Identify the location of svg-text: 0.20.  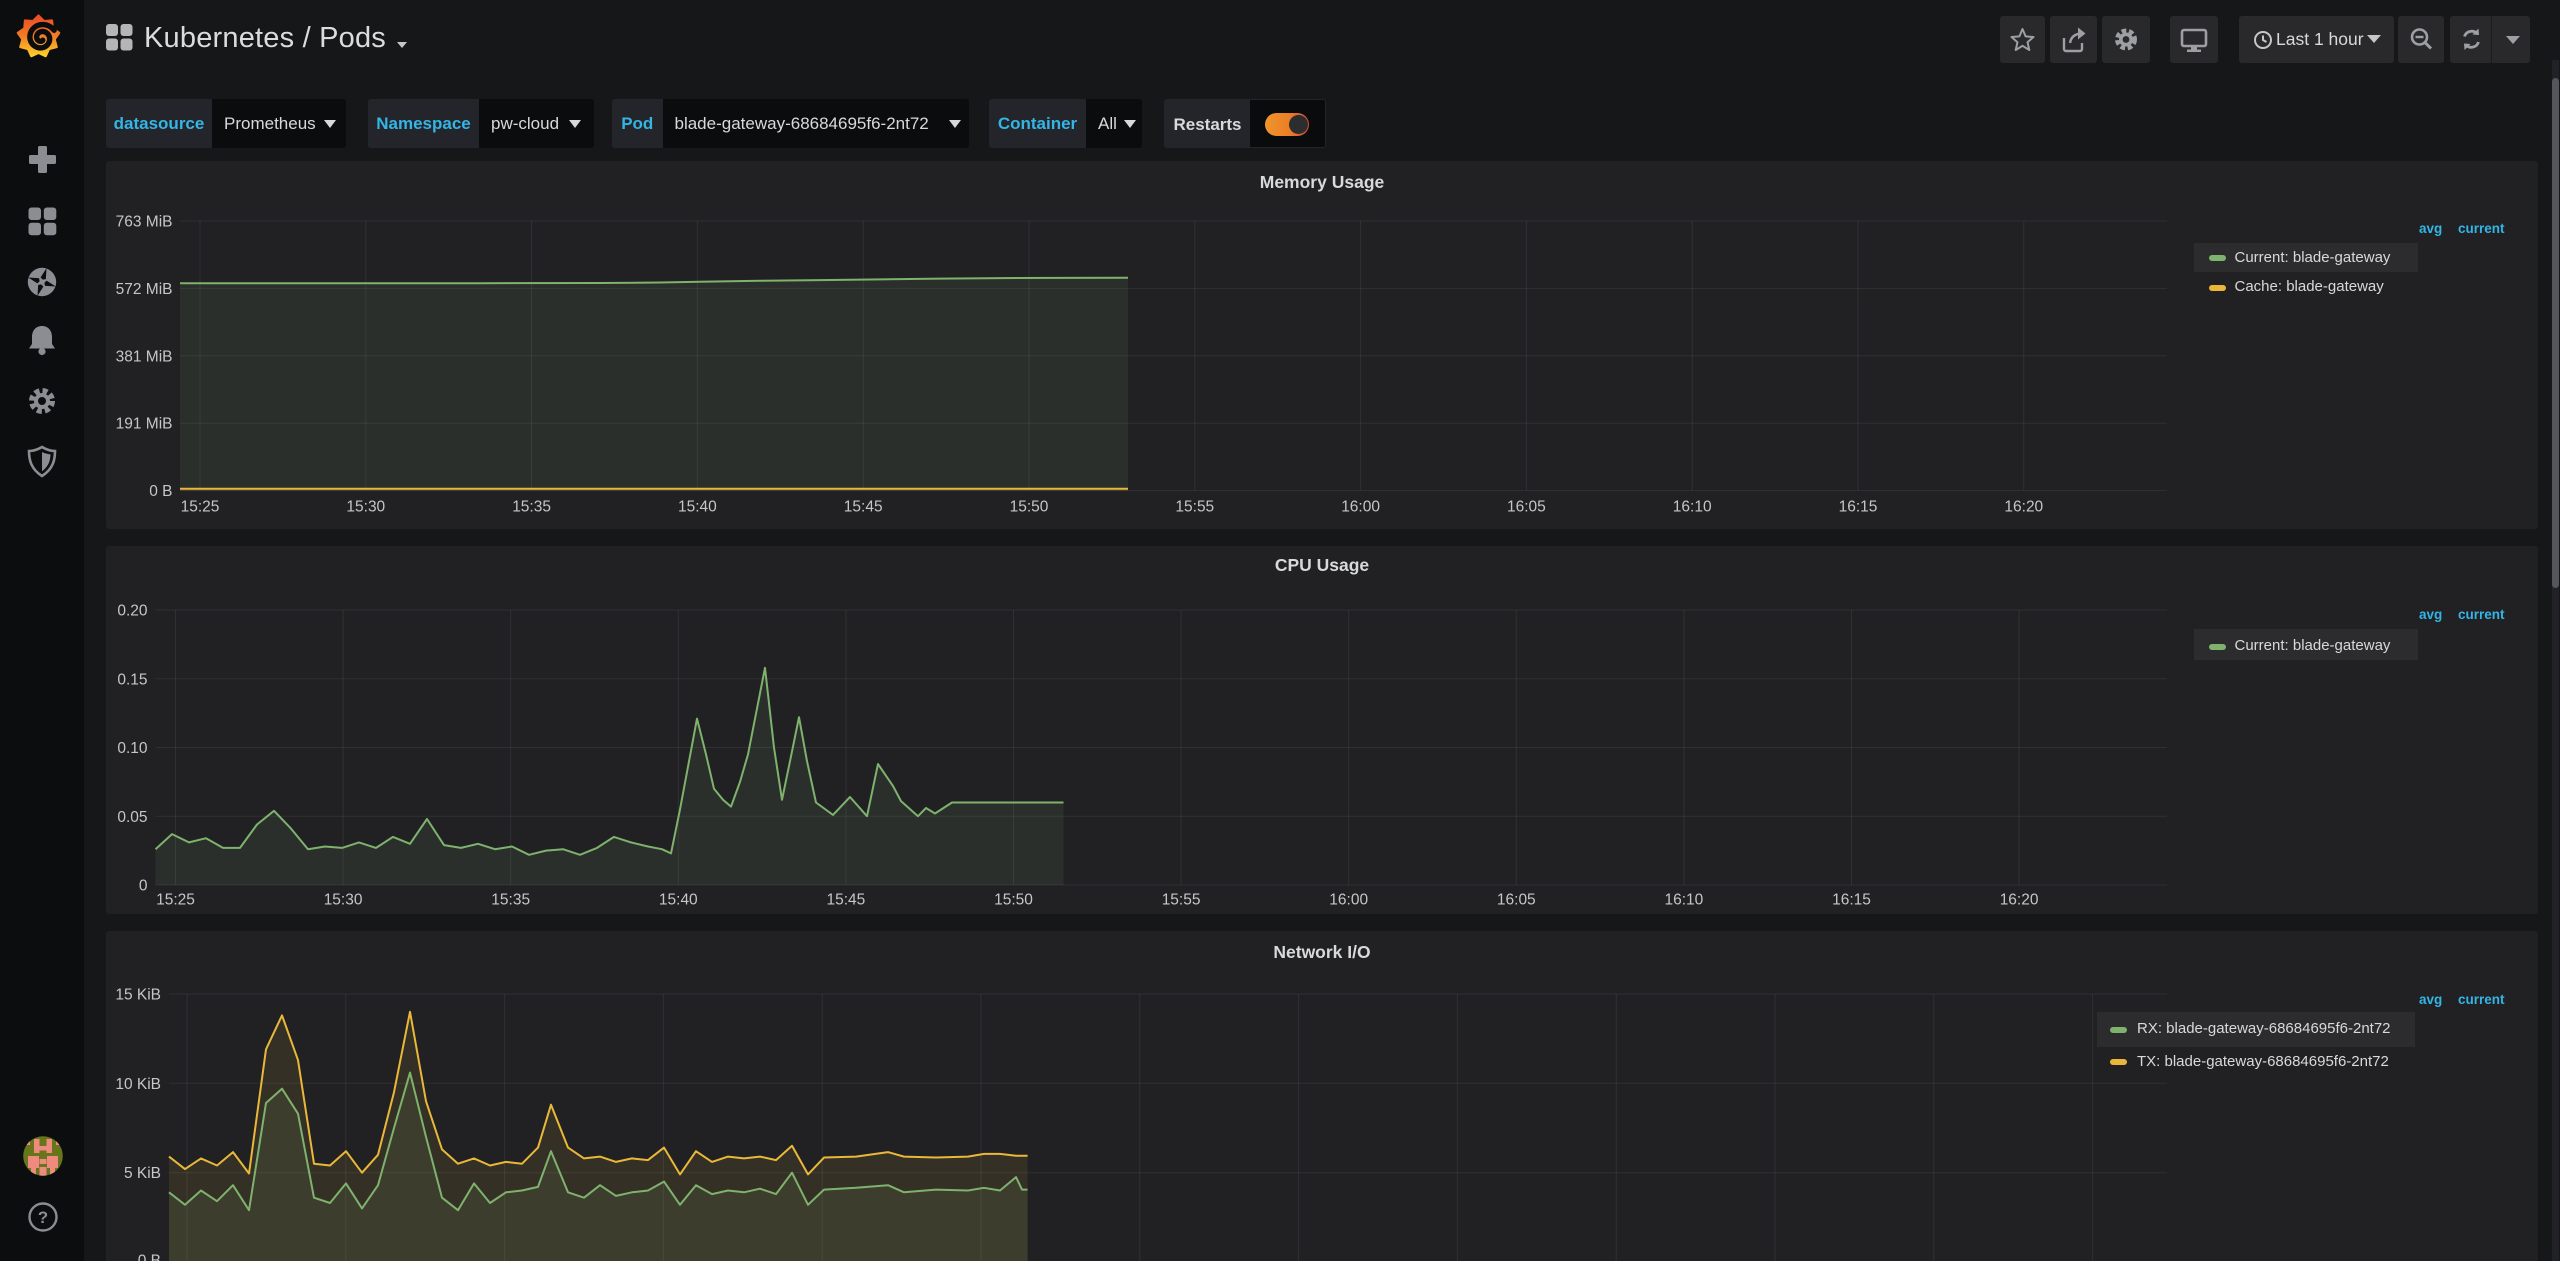
(132, 611).